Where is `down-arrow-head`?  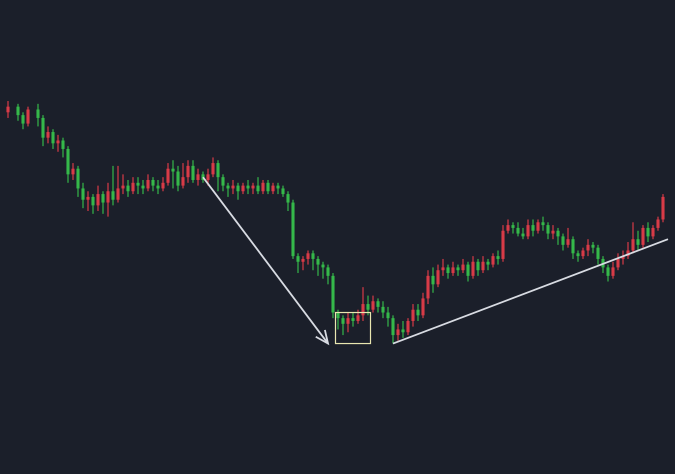 down-arrow-head is located at coordinates (322, 337).